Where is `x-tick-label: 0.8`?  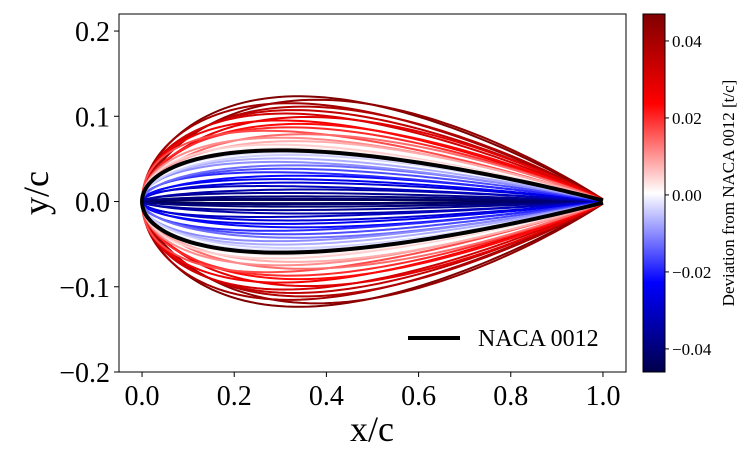
x-tick-label: 0.8 is located at coordinates (510, 396).